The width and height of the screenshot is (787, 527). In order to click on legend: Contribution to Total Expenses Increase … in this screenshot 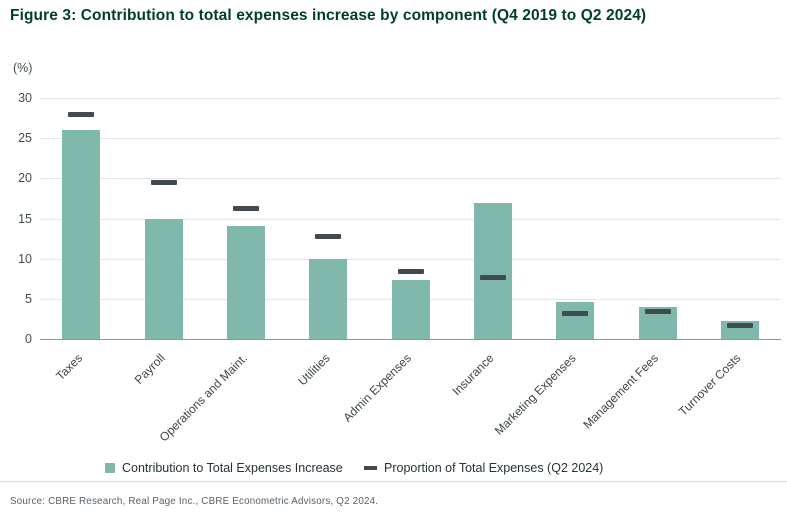, I will do `click(393, 470)`.